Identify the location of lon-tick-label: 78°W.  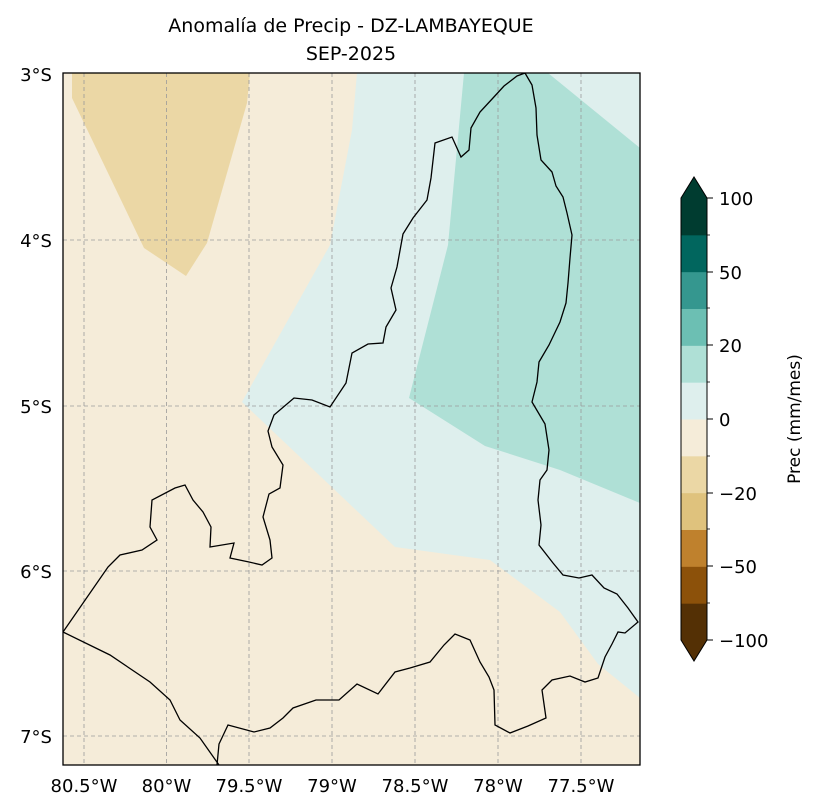
(498, 786).